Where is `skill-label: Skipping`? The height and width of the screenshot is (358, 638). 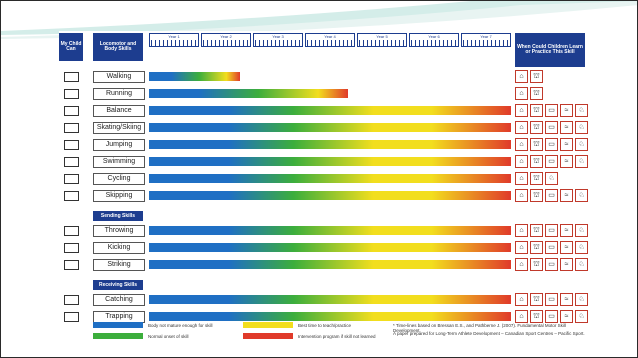 skill-label: Skipping is located at coordinates (119, 196).